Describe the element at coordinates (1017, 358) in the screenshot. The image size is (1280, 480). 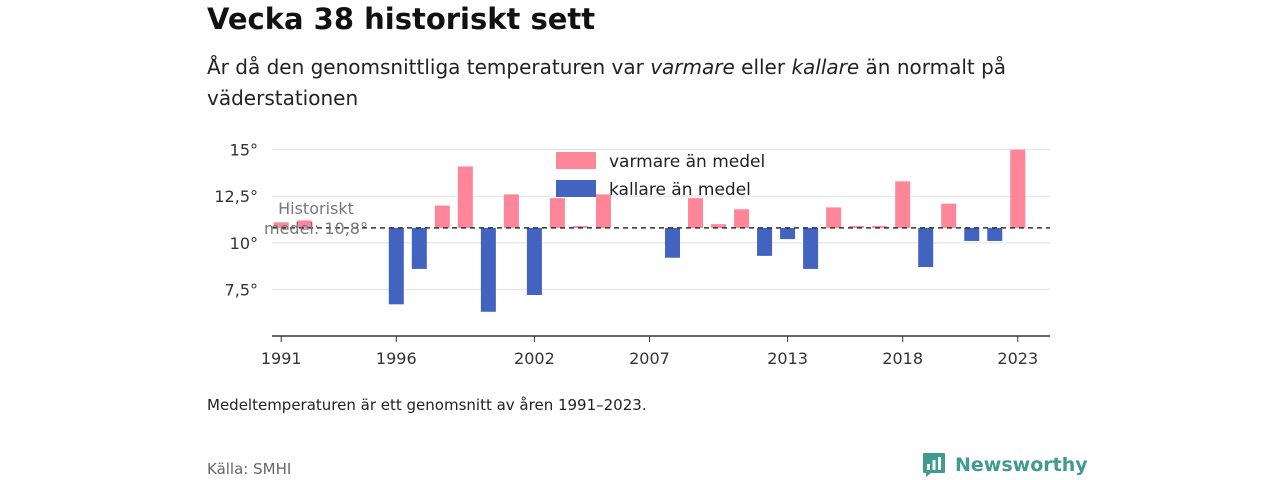
I see `x-tick-label: 2023` at that location.